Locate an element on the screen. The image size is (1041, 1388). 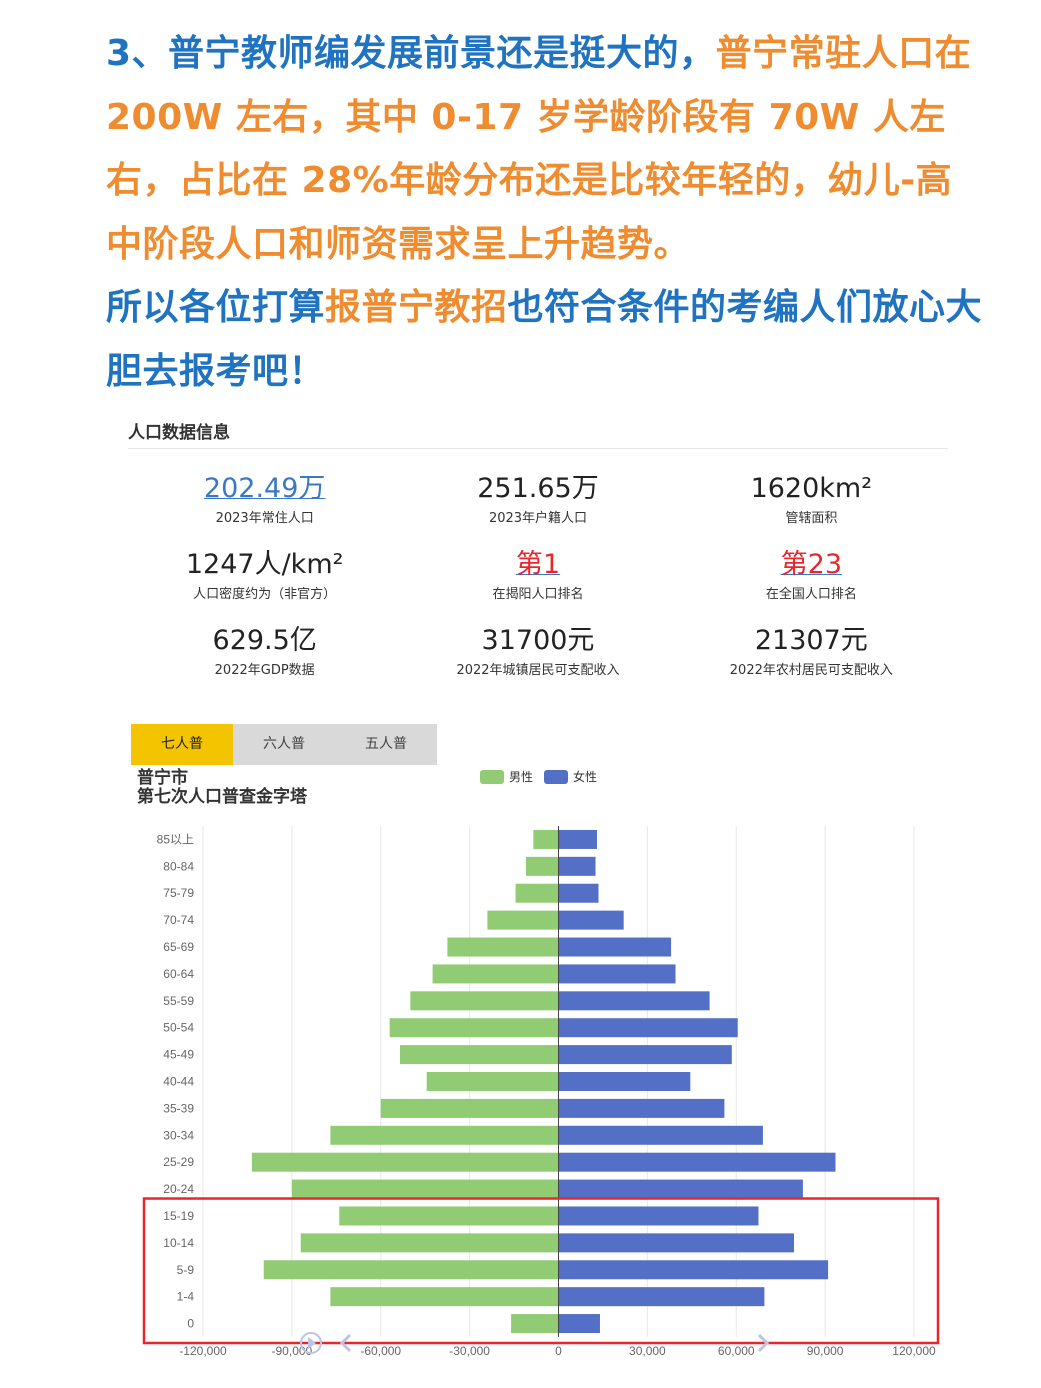
census-tabs: 七人普 六人普 五人普 is located at coordinates (284, 744).